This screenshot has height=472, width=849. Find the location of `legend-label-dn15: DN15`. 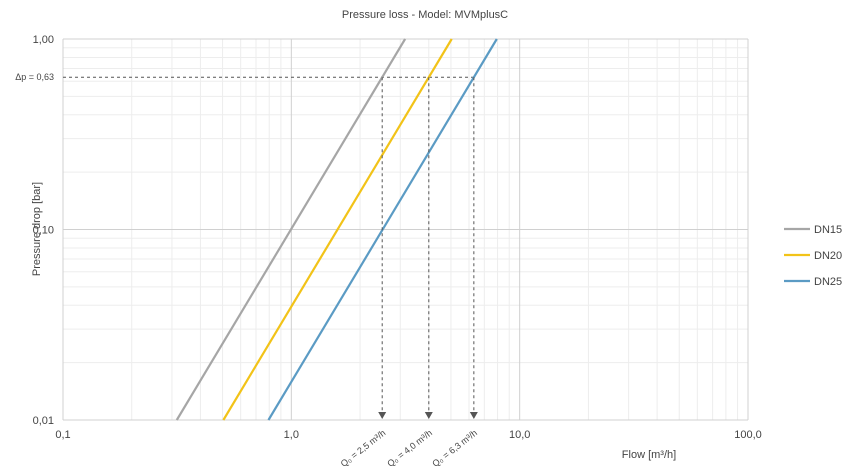

legend-label-dn15: DN15 is located at coordinates (828, 230).